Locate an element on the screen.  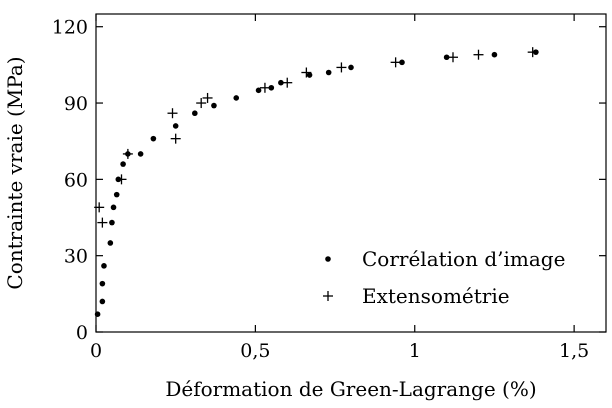
y-tick-label: 90 is located at coordinates (76, 104).